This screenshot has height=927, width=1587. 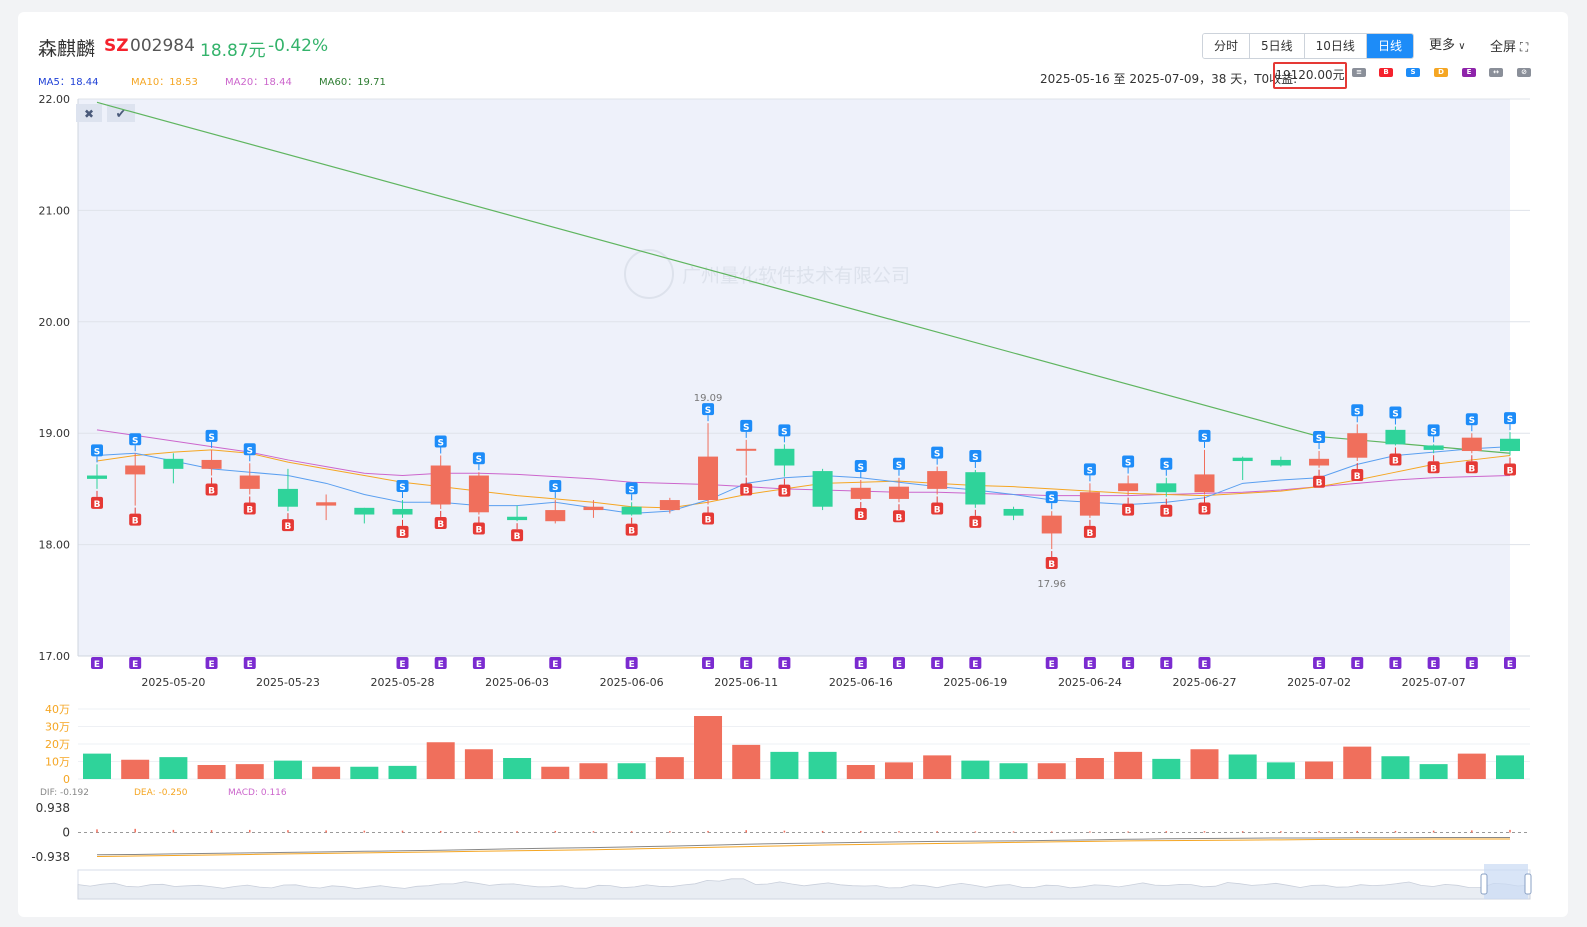 What do you see at coordinates (352, 82) in the screenshot?
I see `ma60-legend: MA60：19.71` at bounding box center [352, 82].